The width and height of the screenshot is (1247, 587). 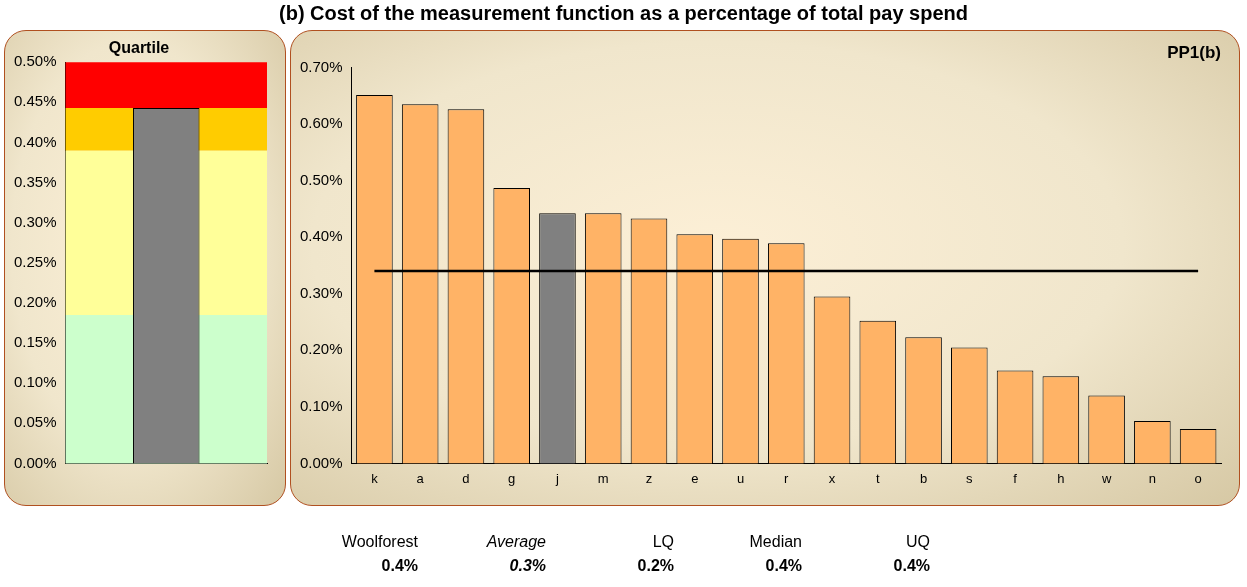 I want to click on x-tick-label: h, so click(x=1061, y=478).